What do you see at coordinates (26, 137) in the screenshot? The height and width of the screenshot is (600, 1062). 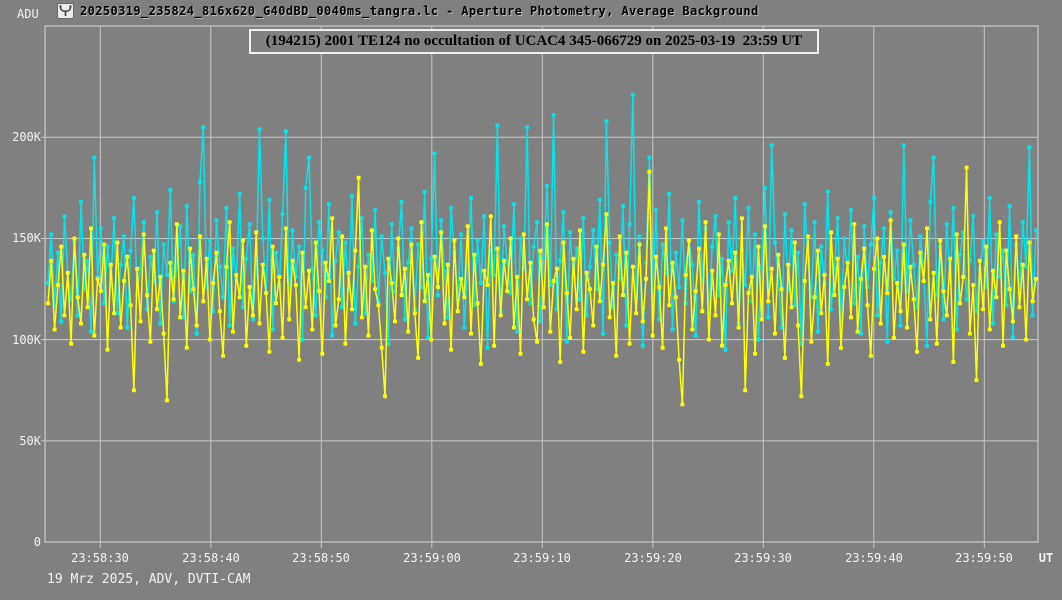 I see `y-tick-200k: 200K` at bounding box center [26, 137].